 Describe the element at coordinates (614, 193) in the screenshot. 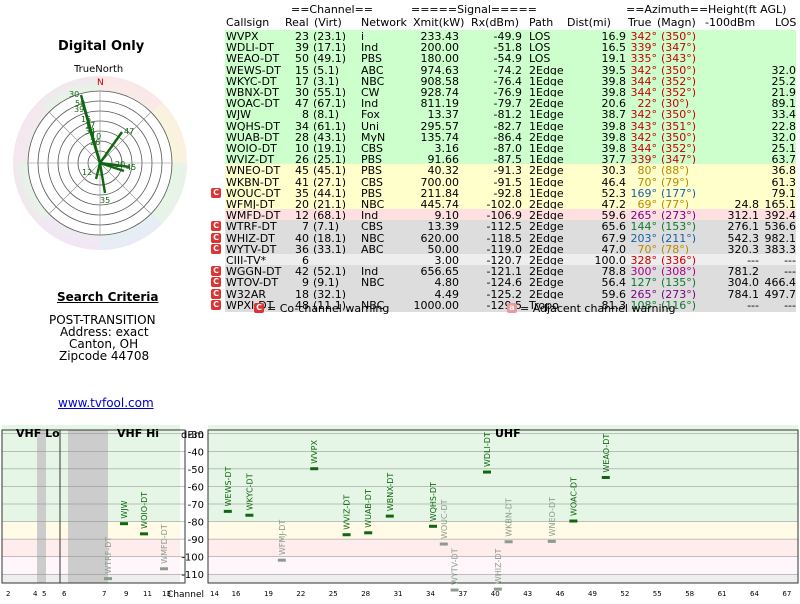

I see `cell-dist: 52.3` at that location.